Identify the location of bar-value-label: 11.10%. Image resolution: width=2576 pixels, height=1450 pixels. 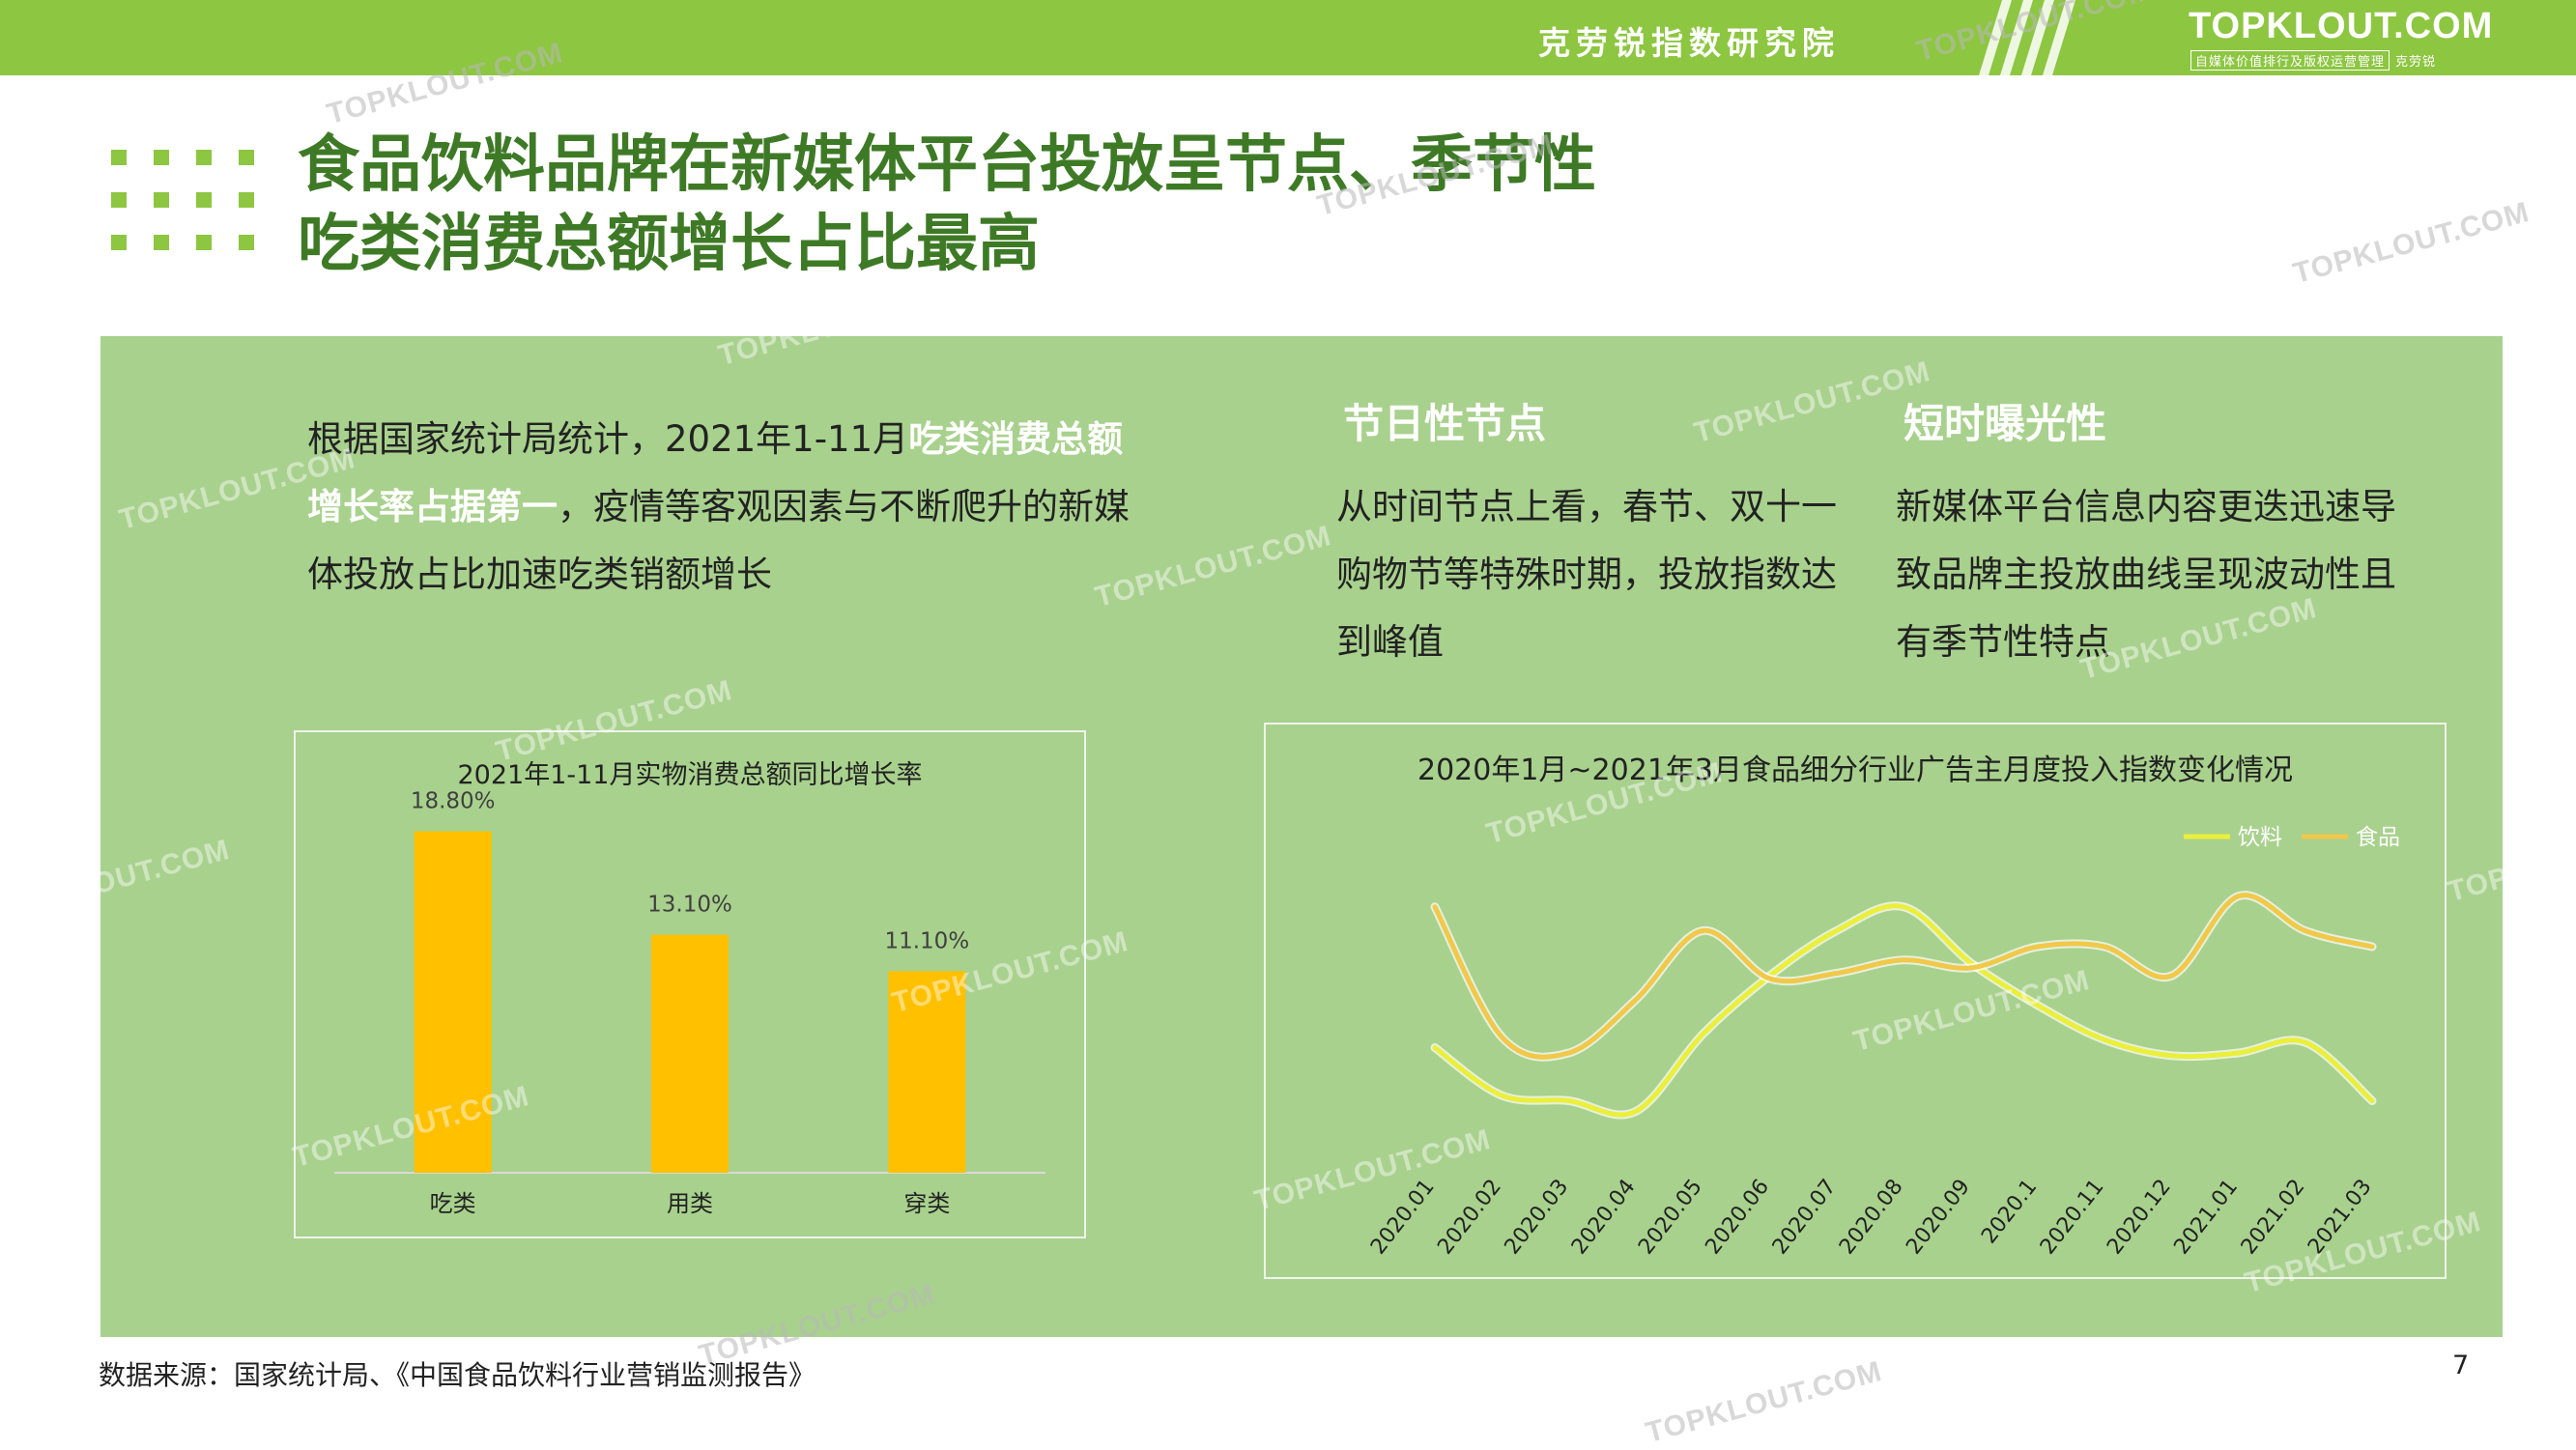
(927, 941).